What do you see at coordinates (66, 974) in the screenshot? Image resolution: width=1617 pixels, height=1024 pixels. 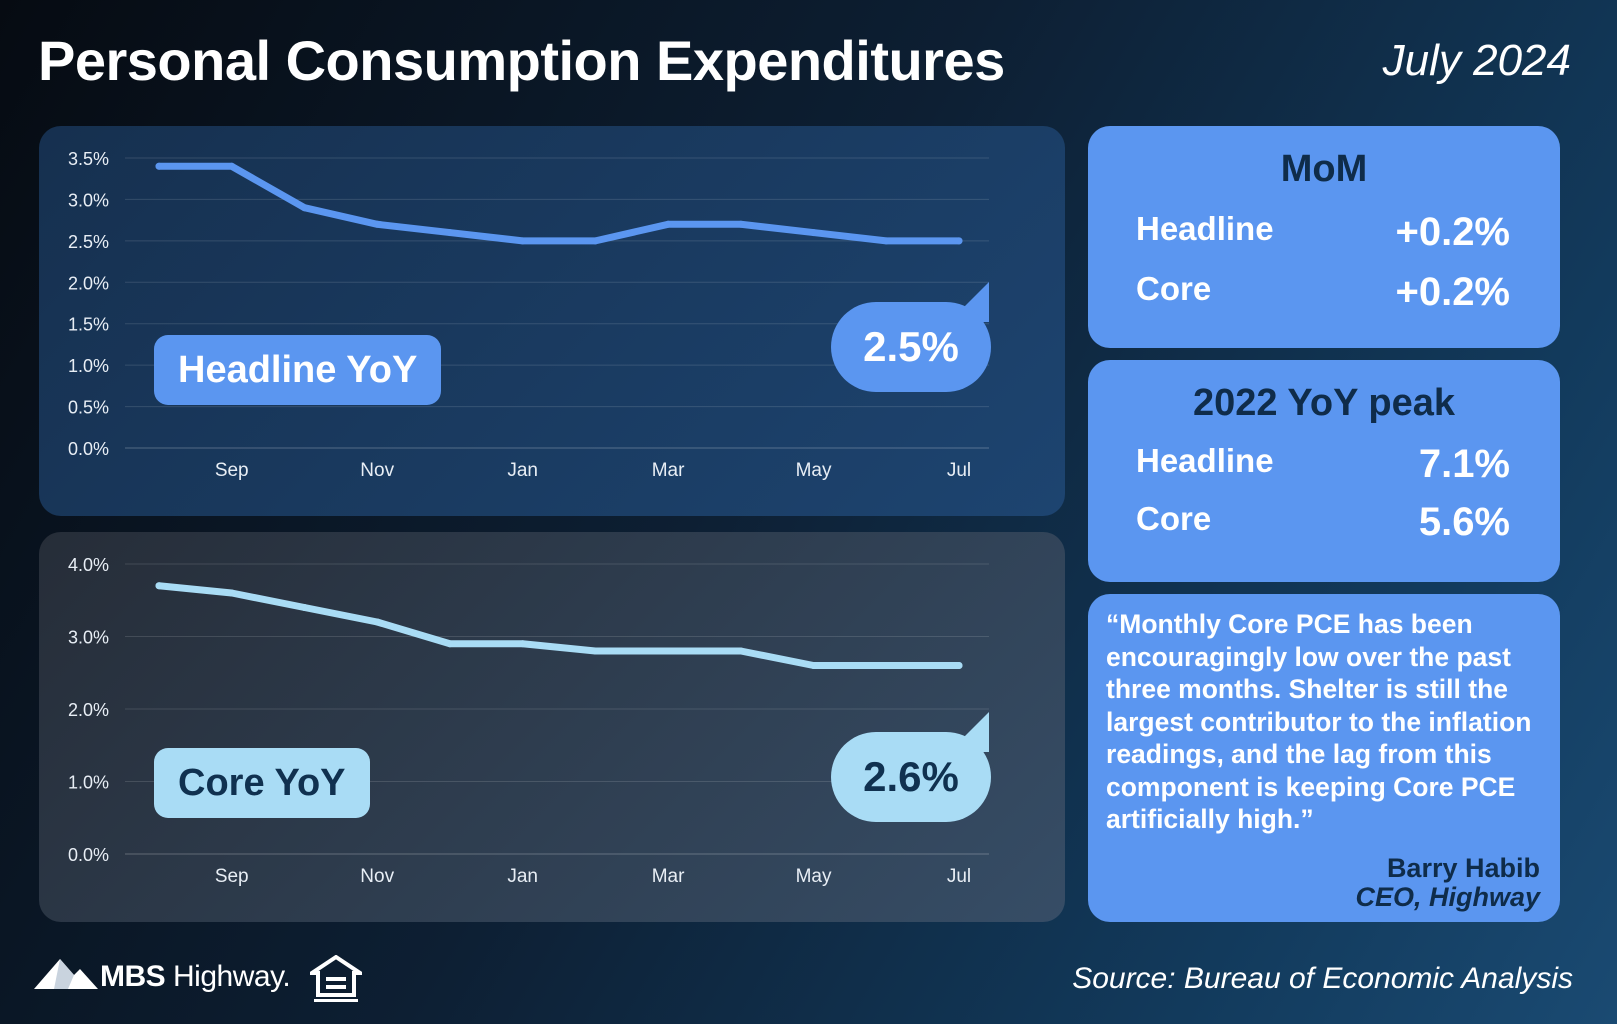 I see `mountain-logo-icon` at bounding box center [66, 974].